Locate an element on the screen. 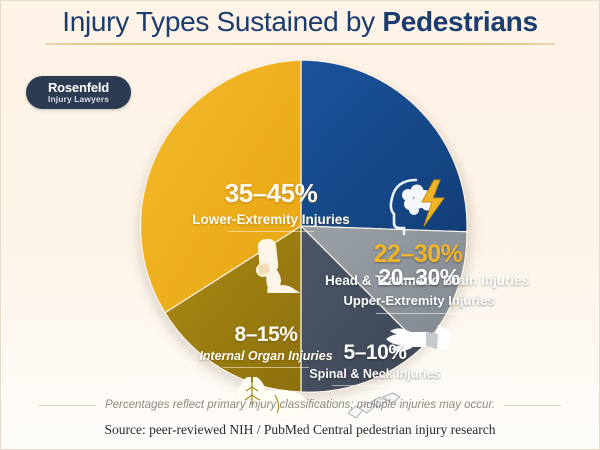 The image size is (600, 450). head-brain-icon is located at coordinates (417, 207).